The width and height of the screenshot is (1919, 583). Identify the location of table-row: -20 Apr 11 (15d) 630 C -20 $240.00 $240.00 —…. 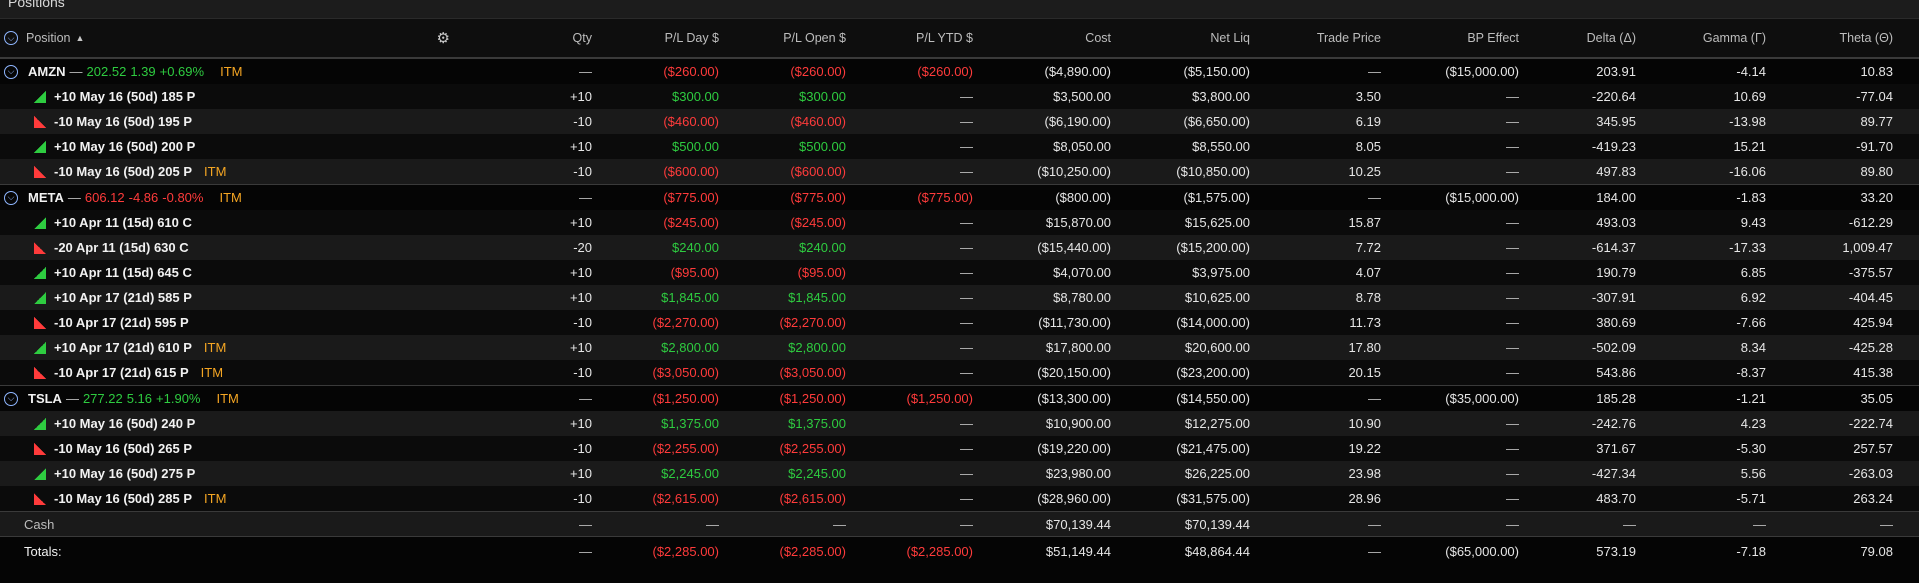
(959, 247).